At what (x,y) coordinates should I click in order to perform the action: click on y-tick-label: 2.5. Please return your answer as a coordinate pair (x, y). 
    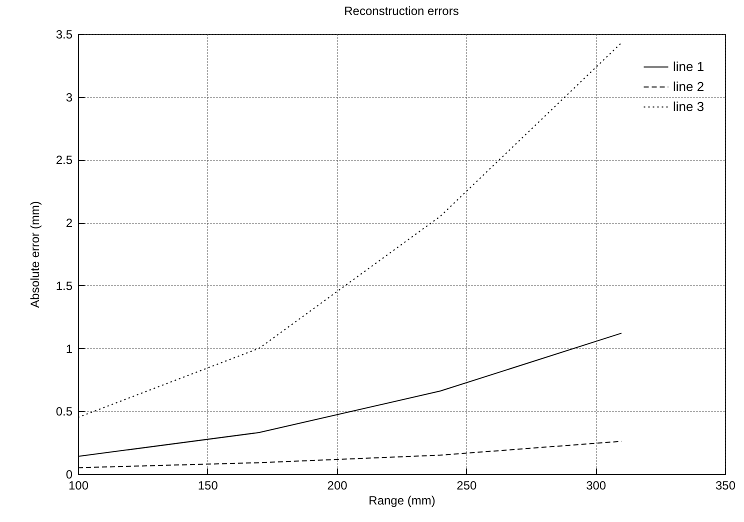
    Looking at the image, I should click on (64, 160).